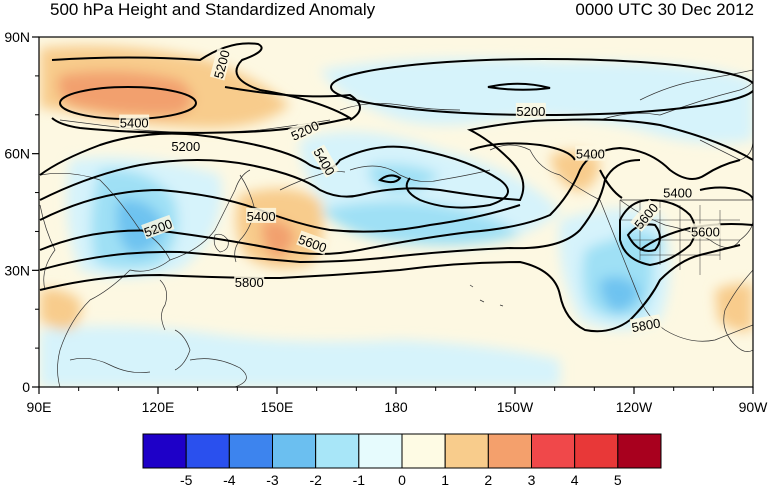 The width and height of the screenshot is (768, 488). Describe the element at coordinates (402, 480) in the screenshot. I see `colorbar-label: 0` at that location.